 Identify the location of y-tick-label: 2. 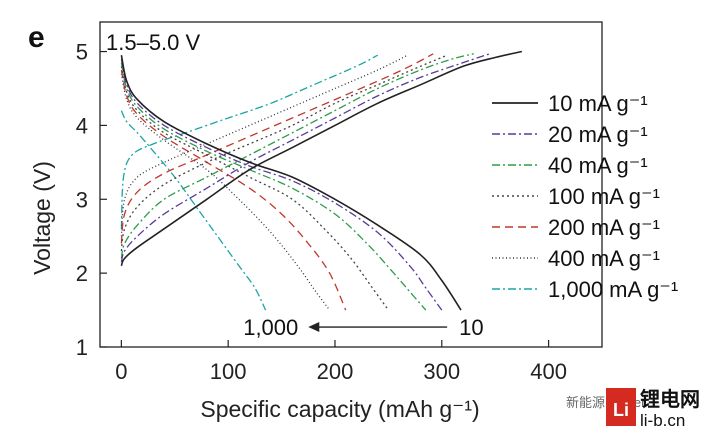
(82, 273).